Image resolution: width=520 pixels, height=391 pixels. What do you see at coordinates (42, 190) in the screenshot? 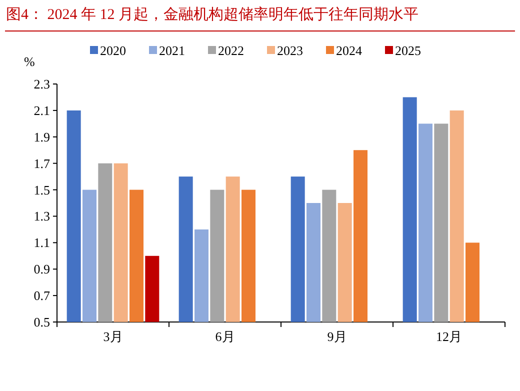
I see `y-tick-label: 1.5` at bounding box center [42, 190].